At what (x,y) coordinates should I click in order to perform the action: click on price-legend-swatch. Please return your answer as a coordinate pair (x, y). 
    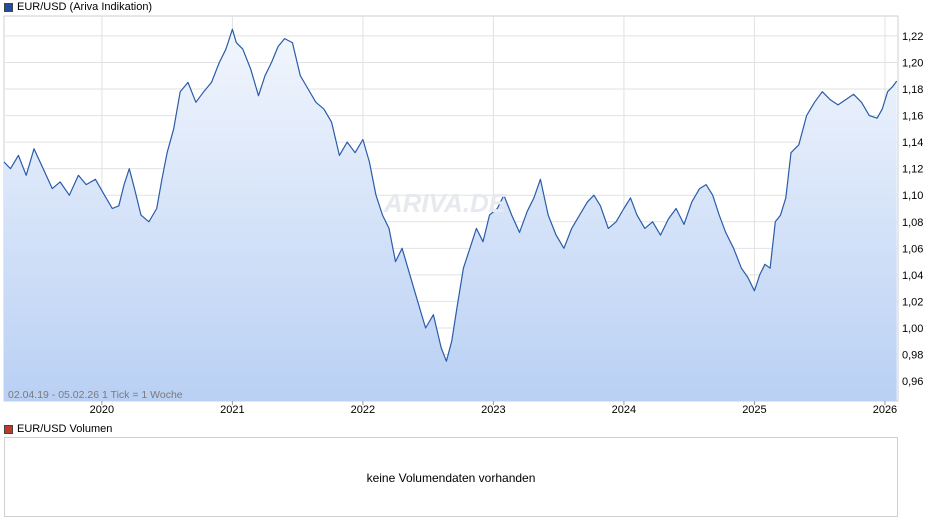
    Looking at the image, I should click on (8, 7).